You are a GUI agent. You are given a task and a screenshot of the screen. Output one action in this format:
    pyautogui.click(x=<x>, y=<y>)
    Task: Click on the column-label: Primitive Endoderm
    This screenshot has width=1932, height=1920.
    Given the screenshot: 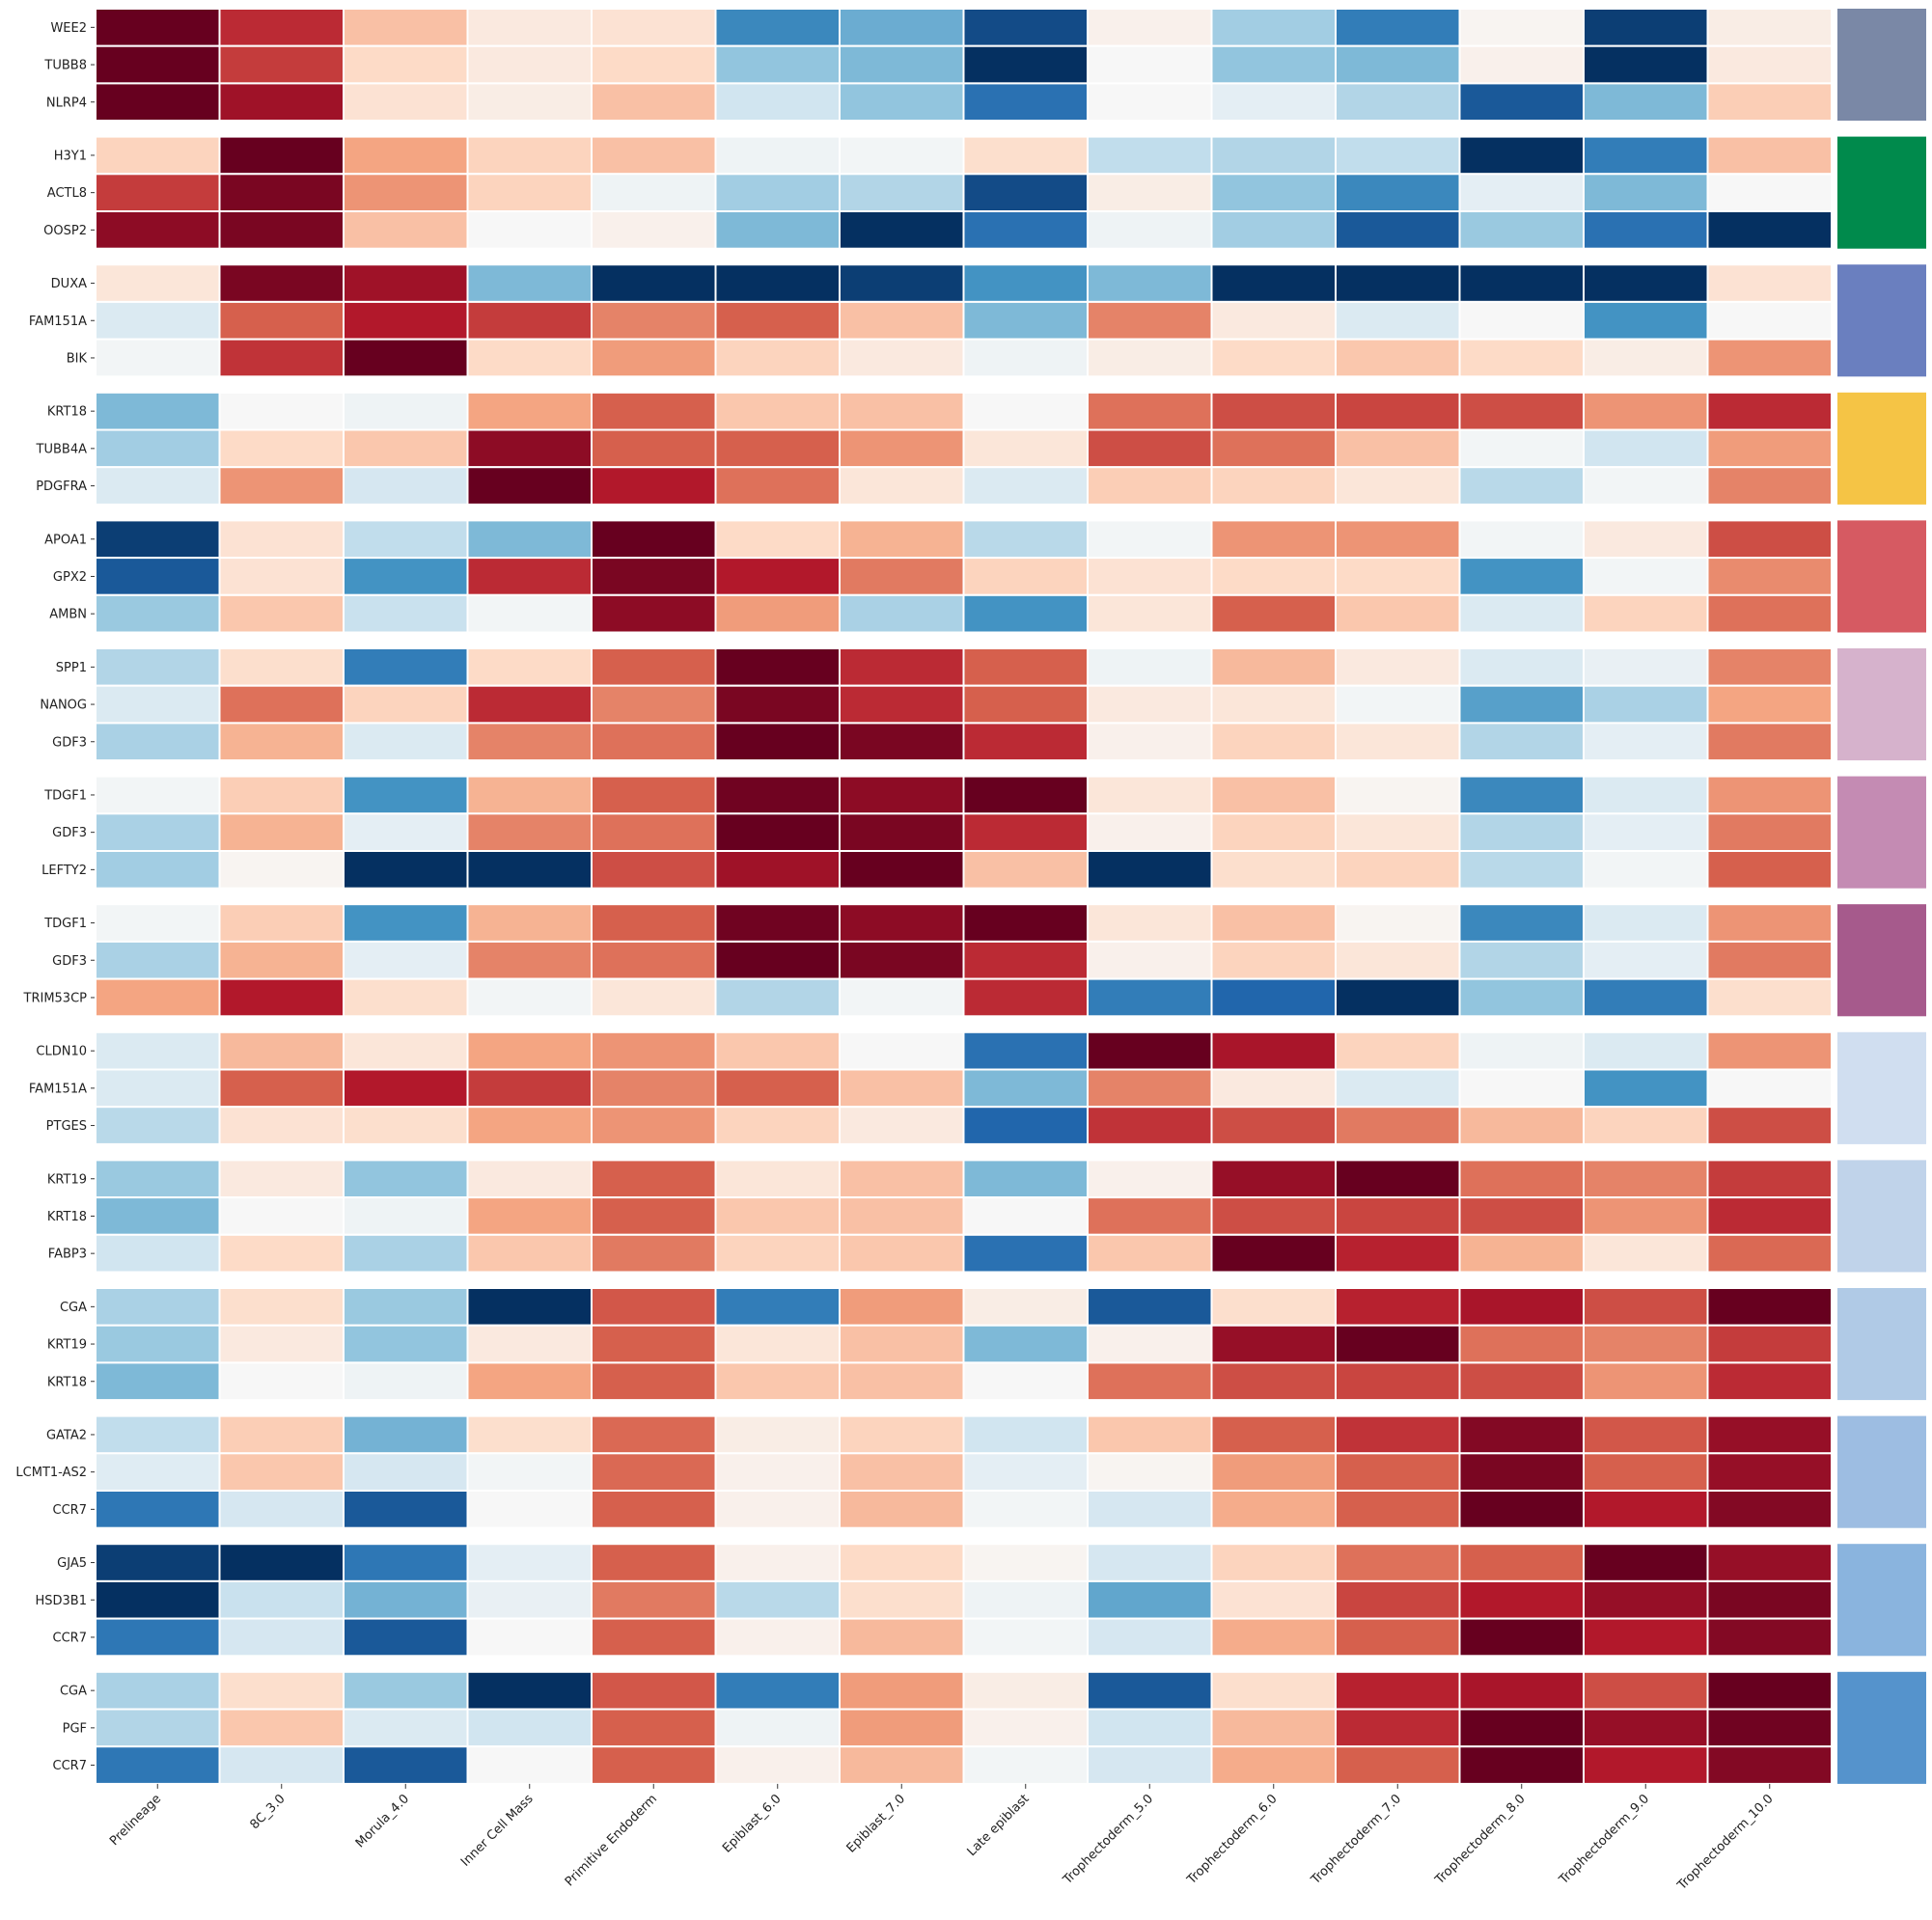 What is the action you would take?
    pyautogui.click(x=611, y=1840)
    